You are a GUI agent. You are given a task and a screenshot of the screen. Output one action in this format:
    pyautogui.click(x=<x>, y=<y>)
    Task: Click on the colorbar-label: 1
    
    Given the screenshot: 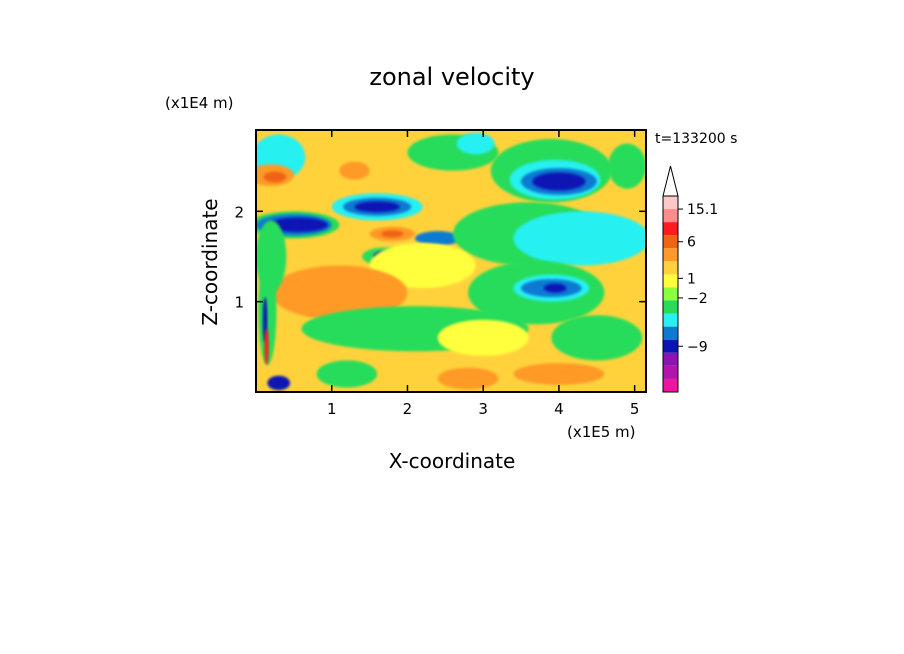 What is the action you would take?
    pyautogui.click(x=691, y=279)
    